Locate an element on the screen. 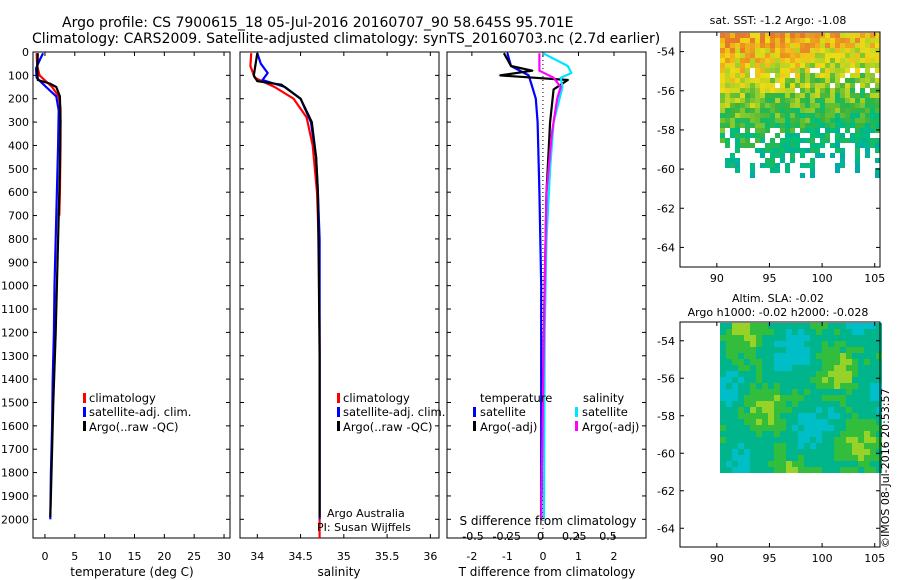 This screenshot has height=580, width=900. legend-label-satellite: satellite-adj. clim. is located at coordinates (394, 412).